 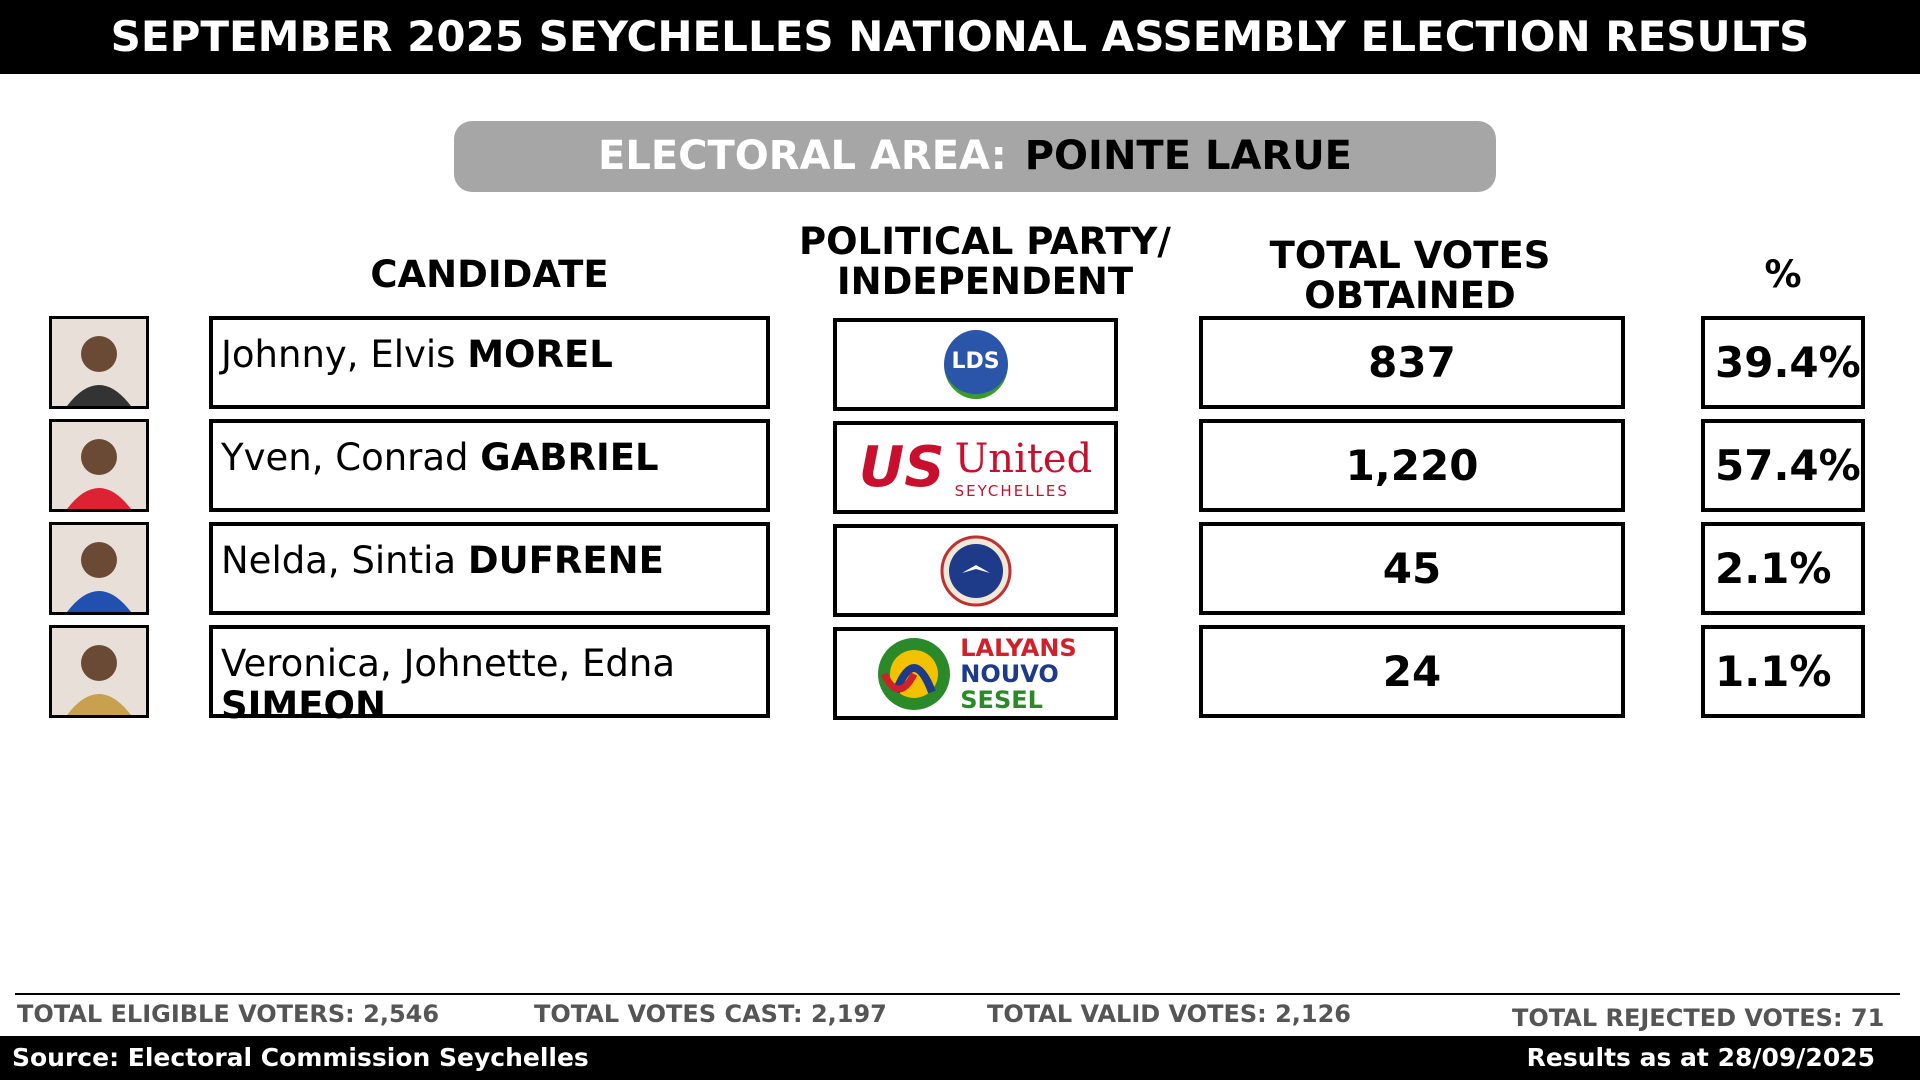 What do you see at coordinates (1410, 275) in the screenshot?
I see `column-header: TOTAL VOTES OBTAINED` at bounding box center [1410, 275].